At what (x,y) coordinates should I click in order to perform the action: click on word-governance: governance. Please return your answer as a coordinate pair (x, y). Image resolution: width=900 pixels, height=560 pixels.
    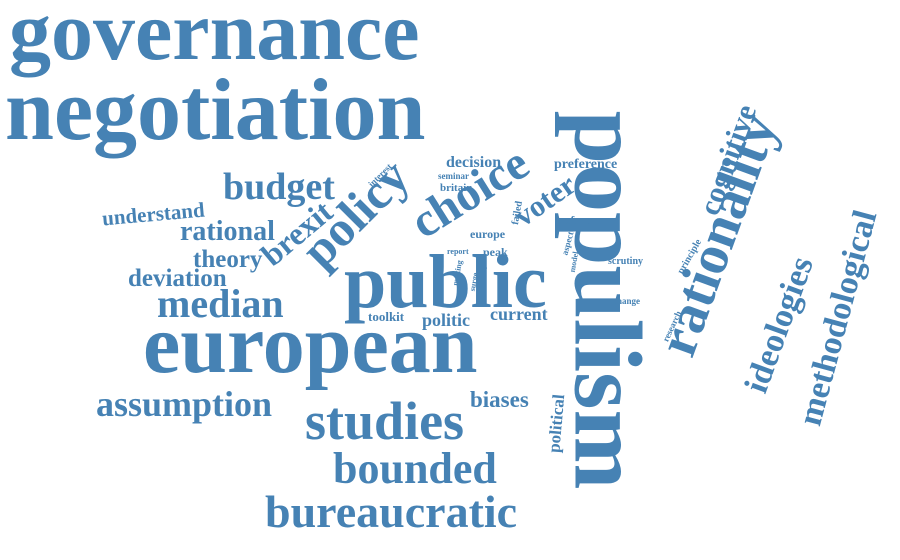
    Looking at the image, I should click on (214, 39).